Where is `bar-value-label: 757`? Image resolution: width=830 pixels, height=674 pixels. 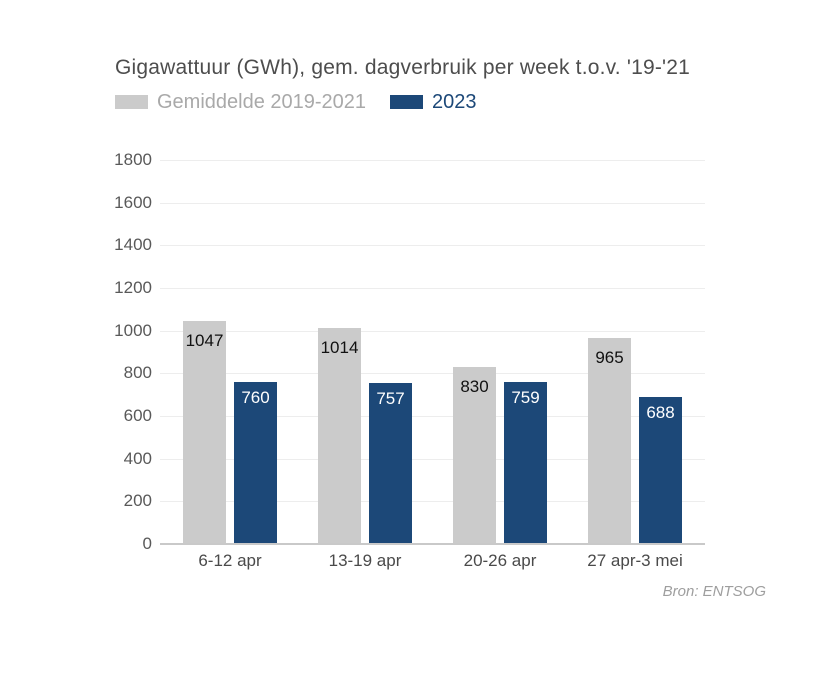
bar-value-label: 757 is located at coordinates (390, 398).